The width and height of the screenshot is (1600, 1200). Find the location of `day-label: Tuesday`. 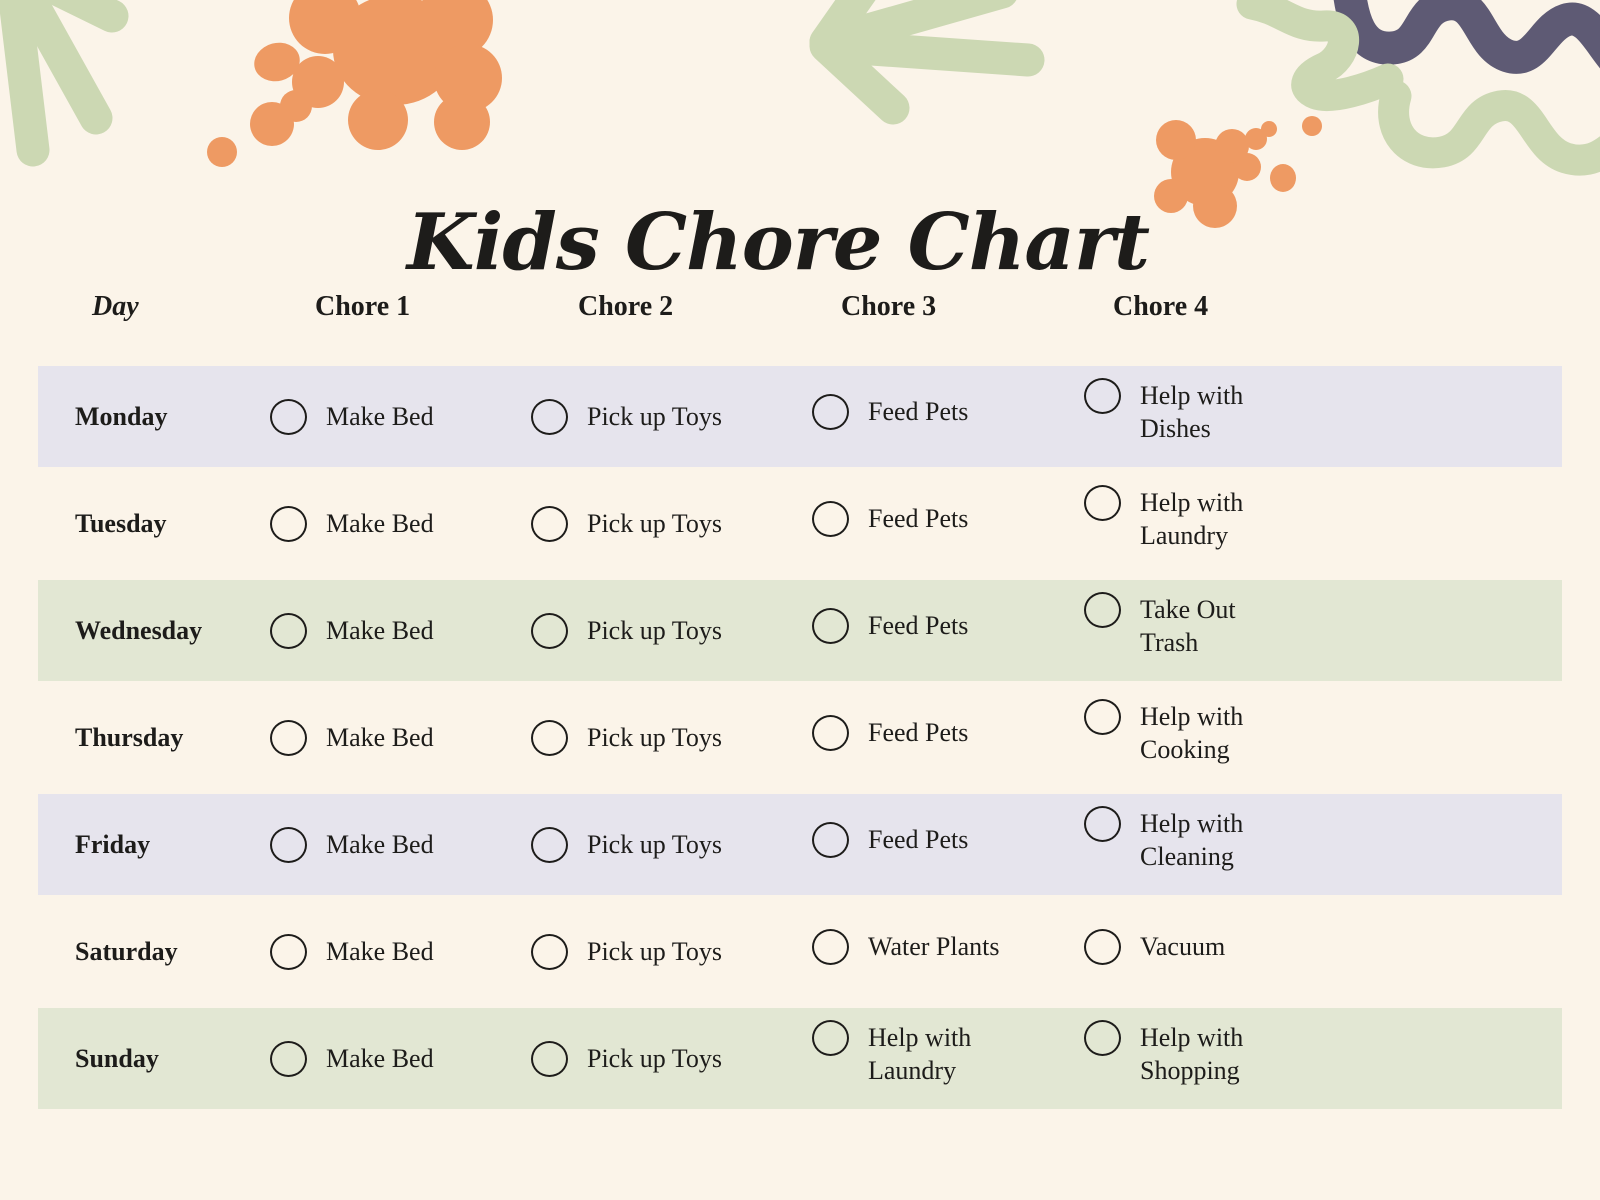

day-label: Tuesday is located at coordinates (121, 523).